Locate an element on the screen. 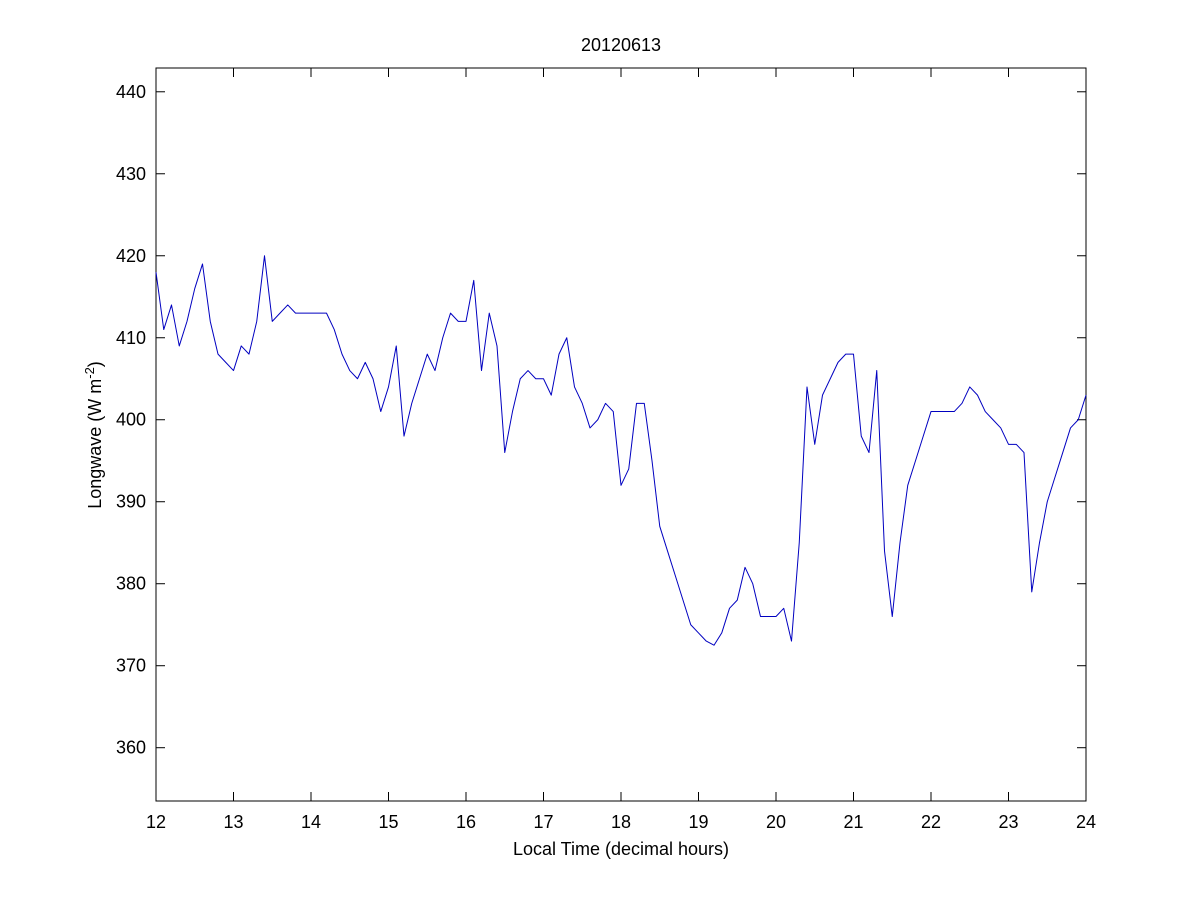  y-tick-label: 420 is located at coordinates (131, 256).